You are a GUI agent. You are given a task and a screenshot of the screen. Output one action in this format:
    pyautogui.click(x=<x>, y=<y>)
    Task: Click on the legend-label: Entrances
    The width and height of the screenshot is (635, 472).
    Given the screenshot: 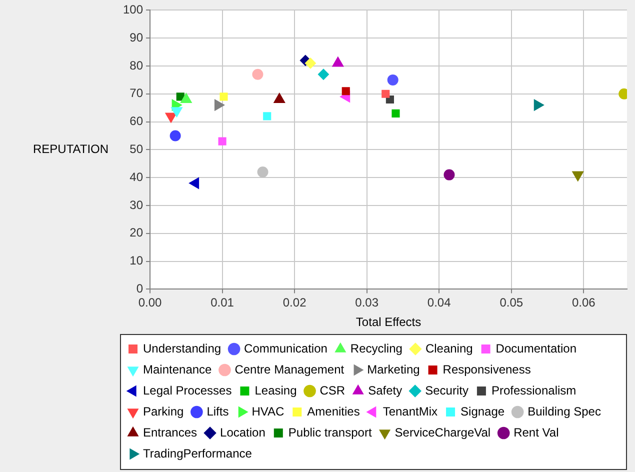 What is the action you would take?
    pyautogui.click(x=170, y=432)
    